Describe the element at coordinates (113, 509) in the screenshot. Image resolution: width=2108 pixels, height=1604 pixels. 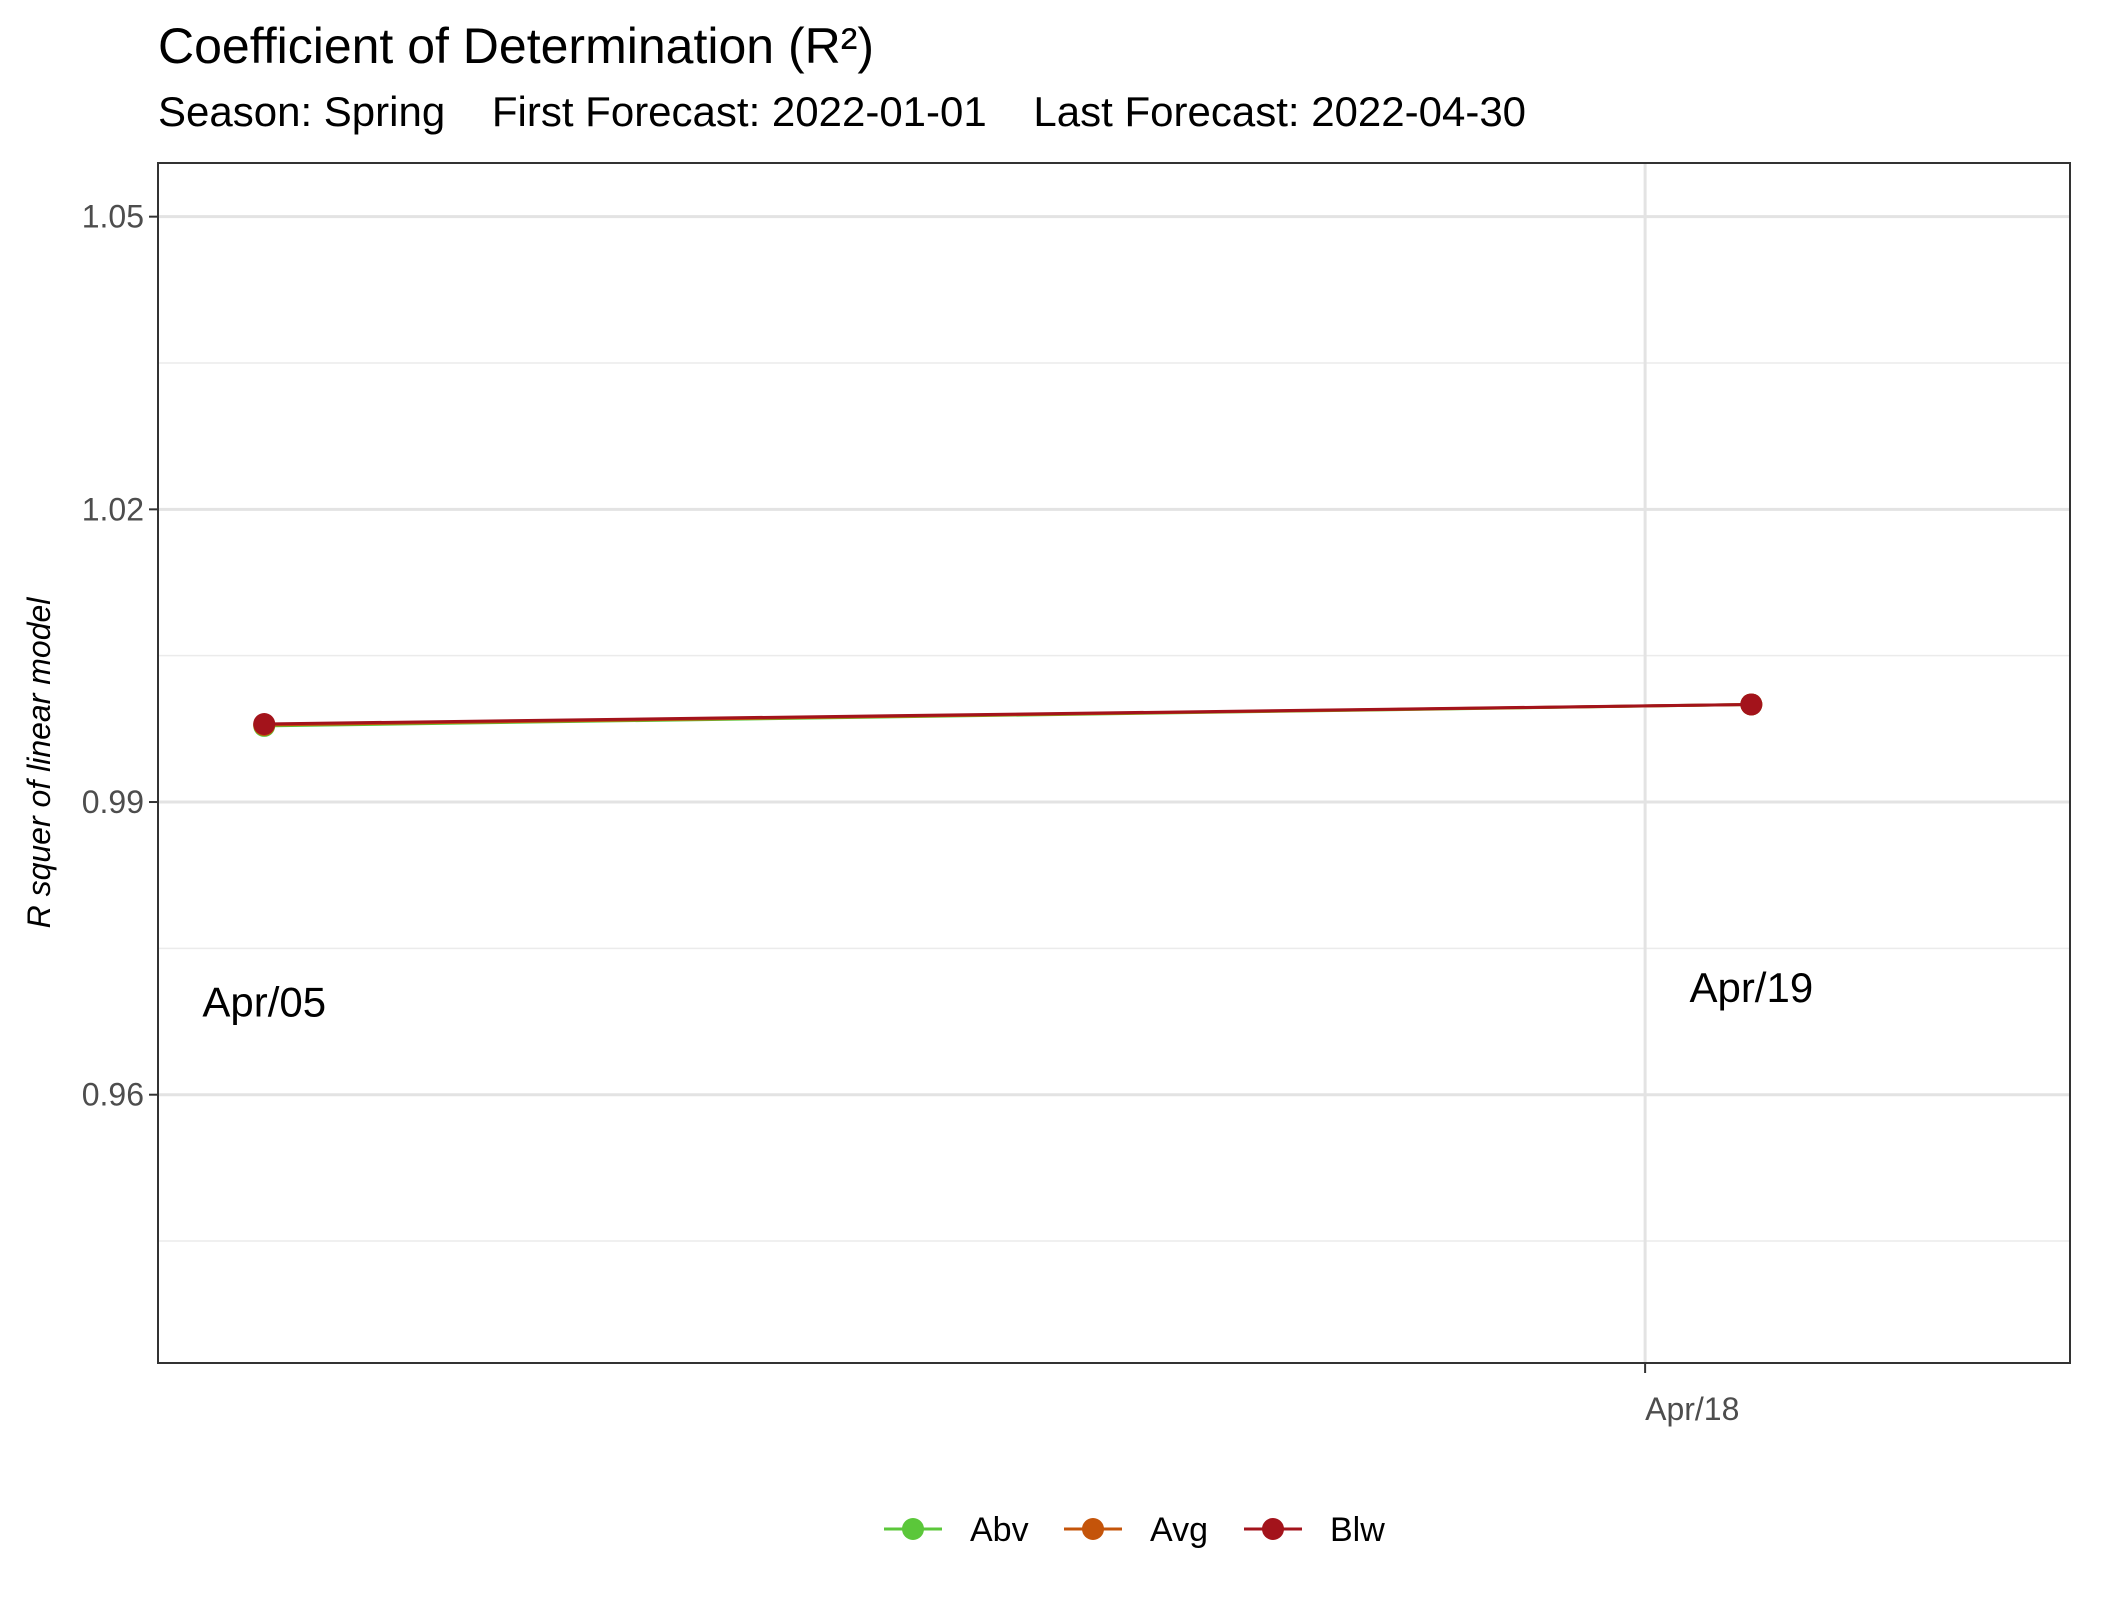
I see `y-tick-label: 1.02` at that location.